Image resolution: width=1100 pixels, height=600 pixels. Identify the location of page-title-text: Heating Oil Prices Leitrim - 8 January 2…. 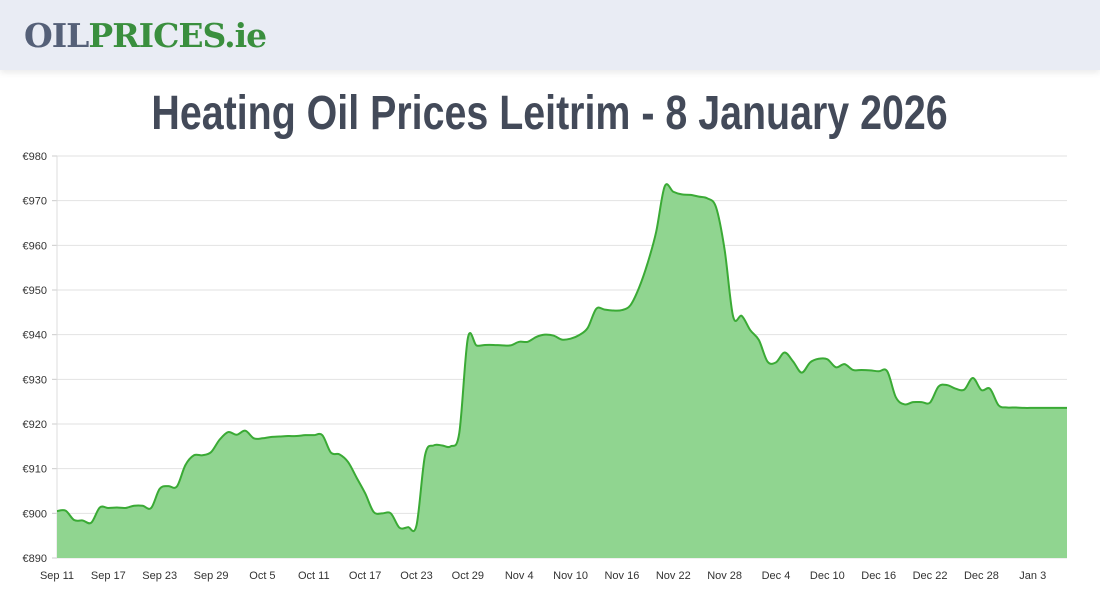
(550, 113).